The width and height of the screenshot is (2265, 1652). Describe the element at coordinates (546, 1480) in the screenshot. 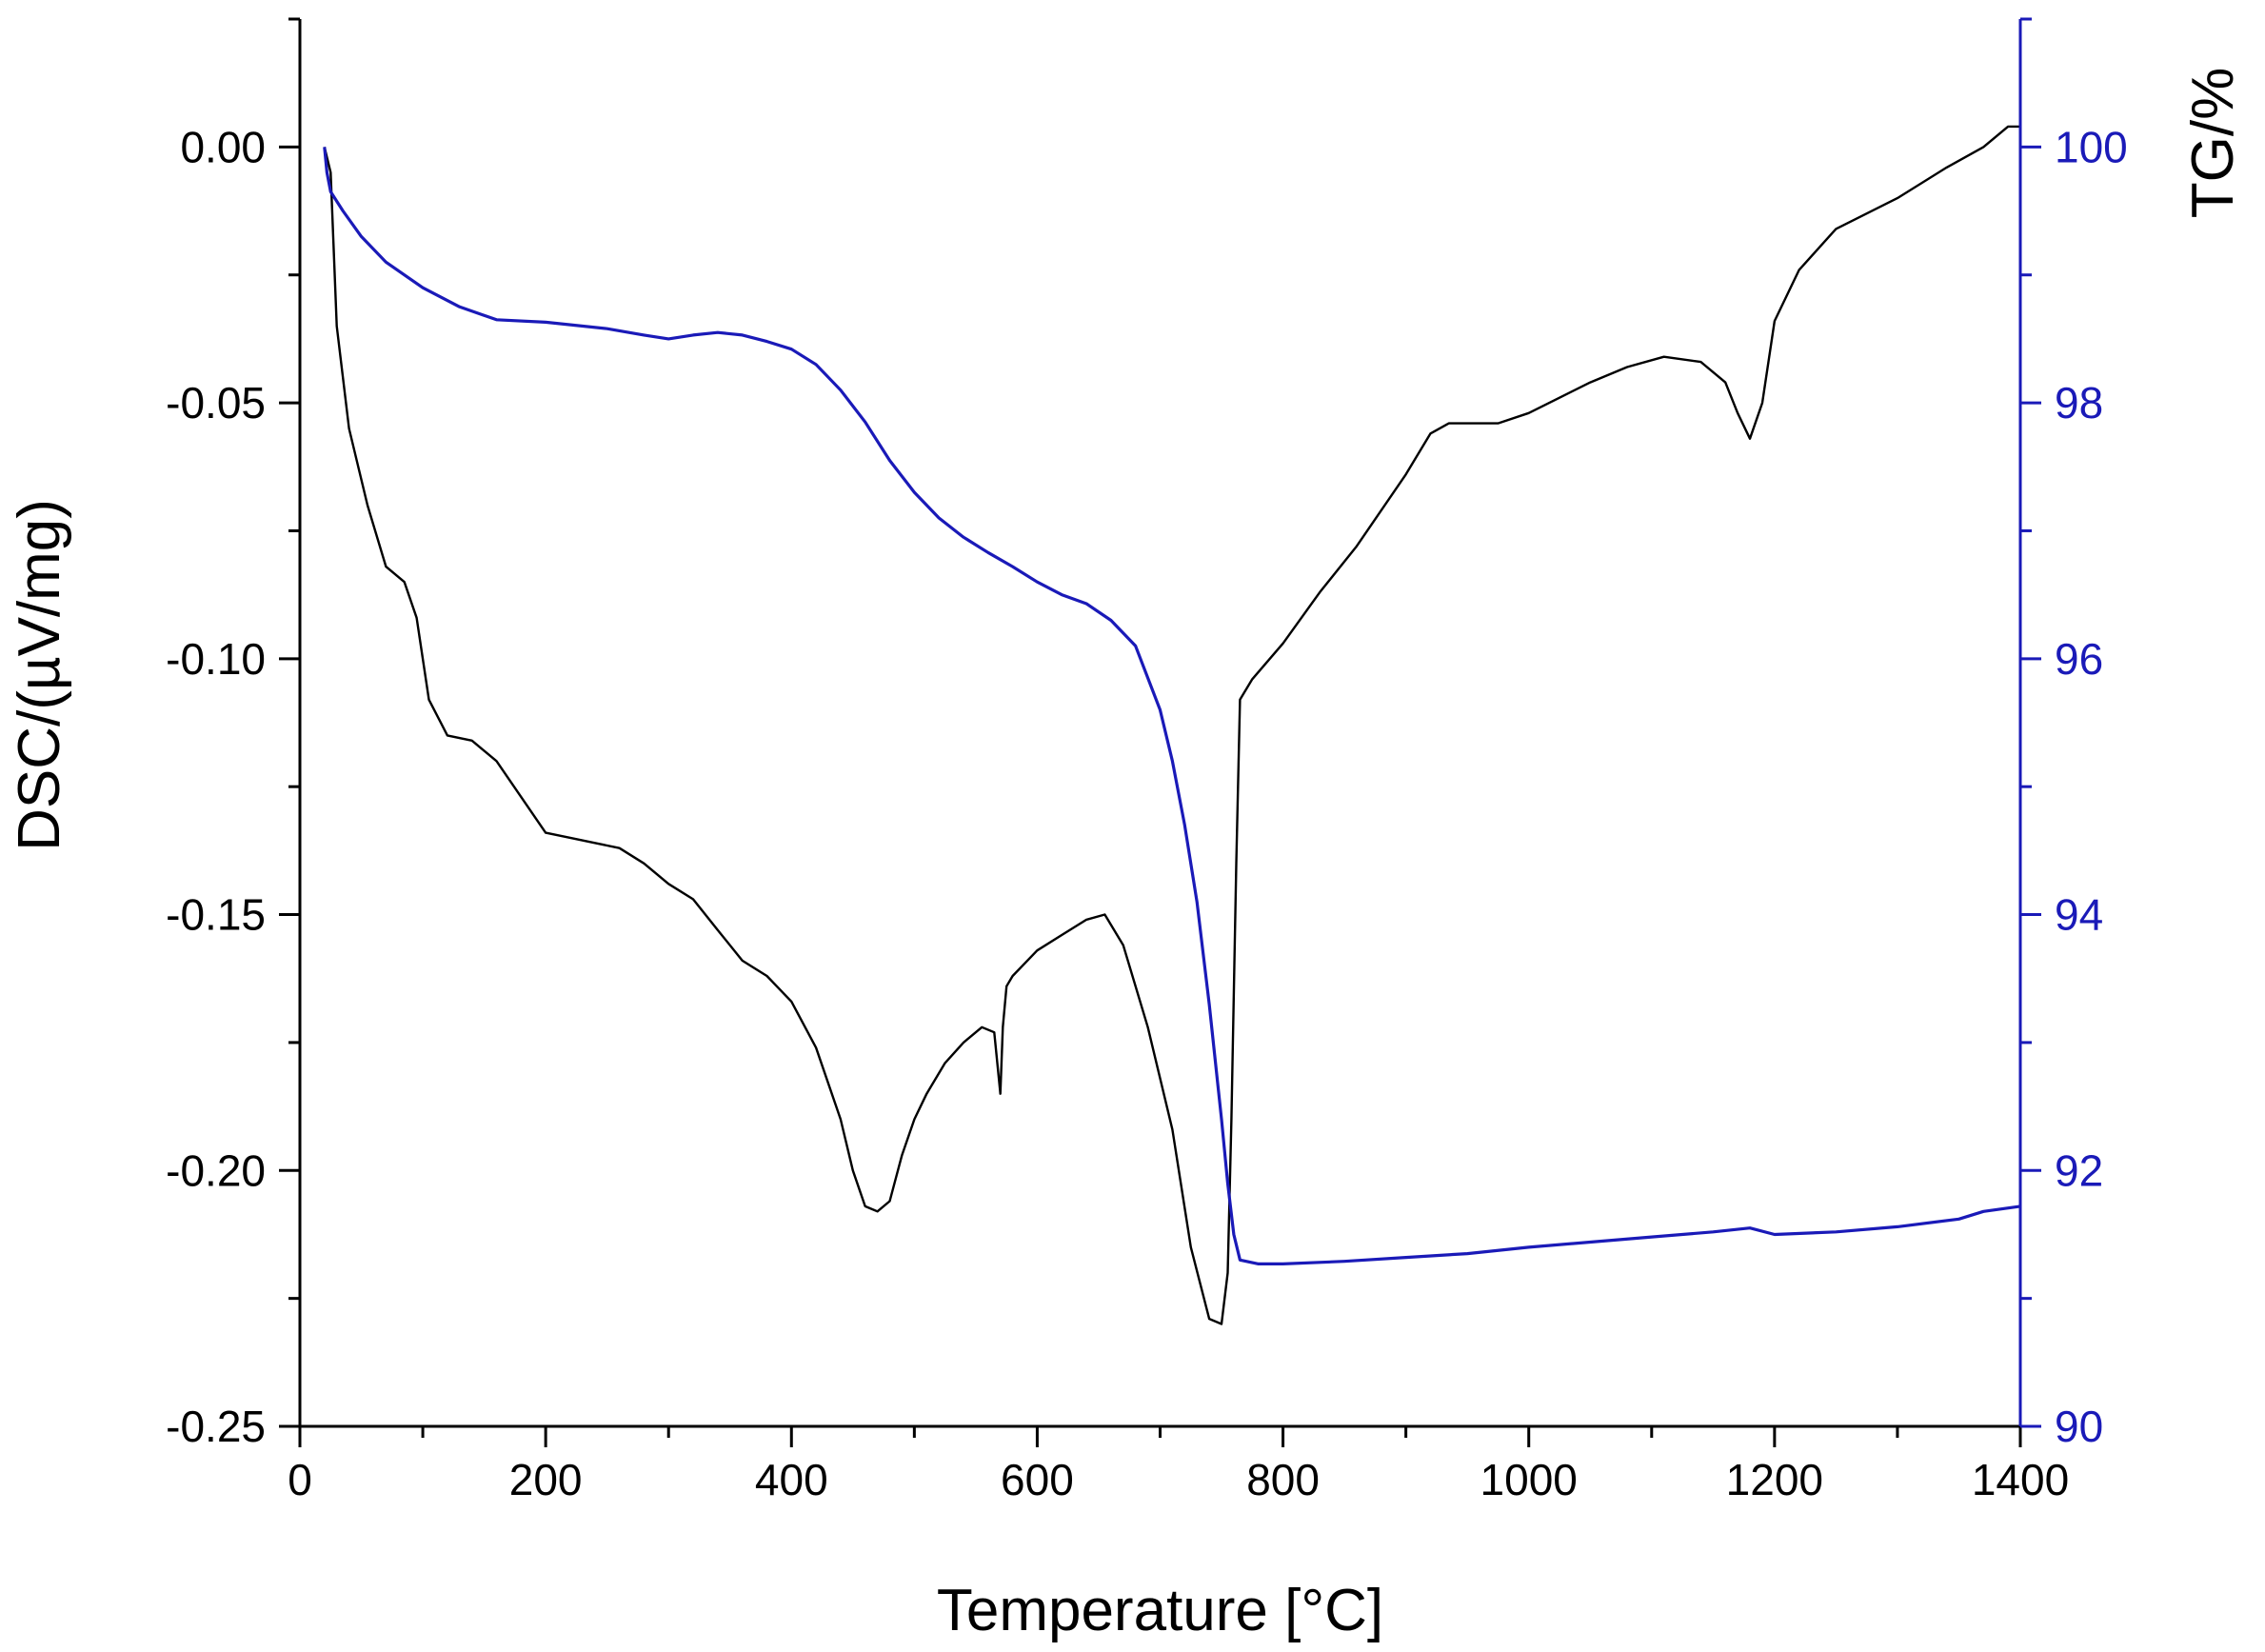

I see `x-tick-label: 200` at that location.